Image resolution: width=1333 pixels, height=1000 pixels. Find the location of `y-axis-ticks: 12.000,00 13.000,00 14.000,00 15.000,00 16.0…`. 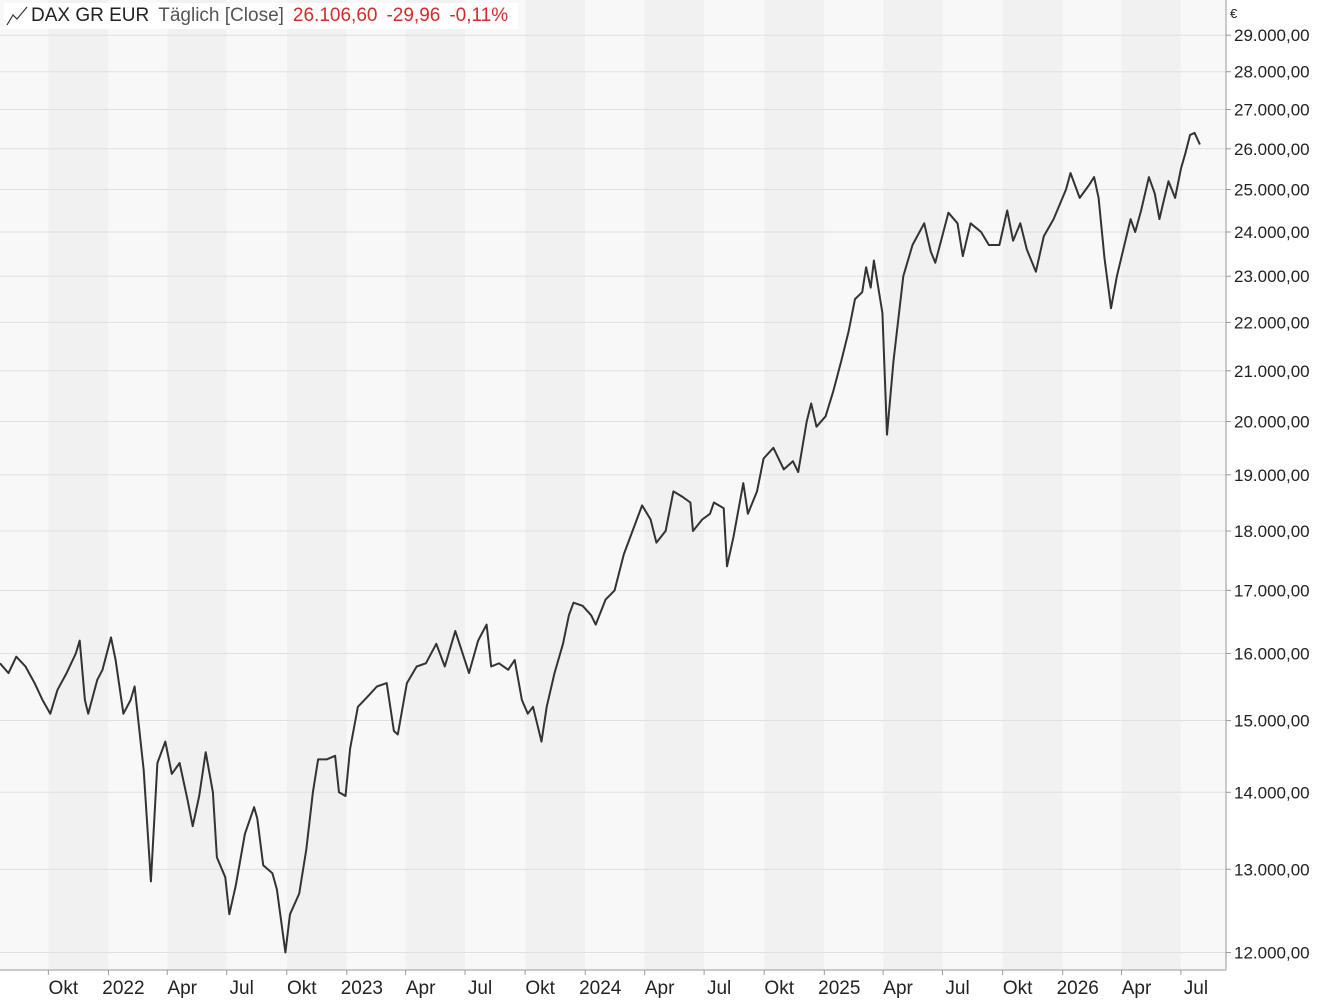

y-axis-ticks: 12.000,00 13.000,00 14.000,00 15.000,00 16.0… is located at coordinates (1268, 494).